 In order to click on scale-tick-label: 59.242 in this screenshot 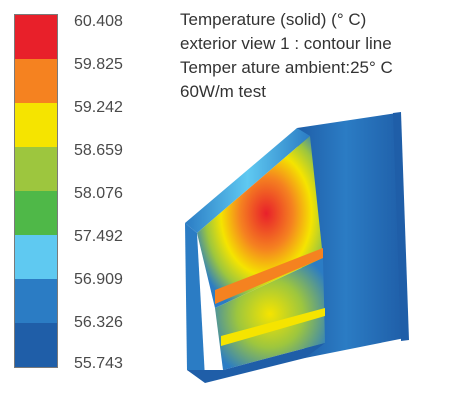, I will do `click(98, 107)`.